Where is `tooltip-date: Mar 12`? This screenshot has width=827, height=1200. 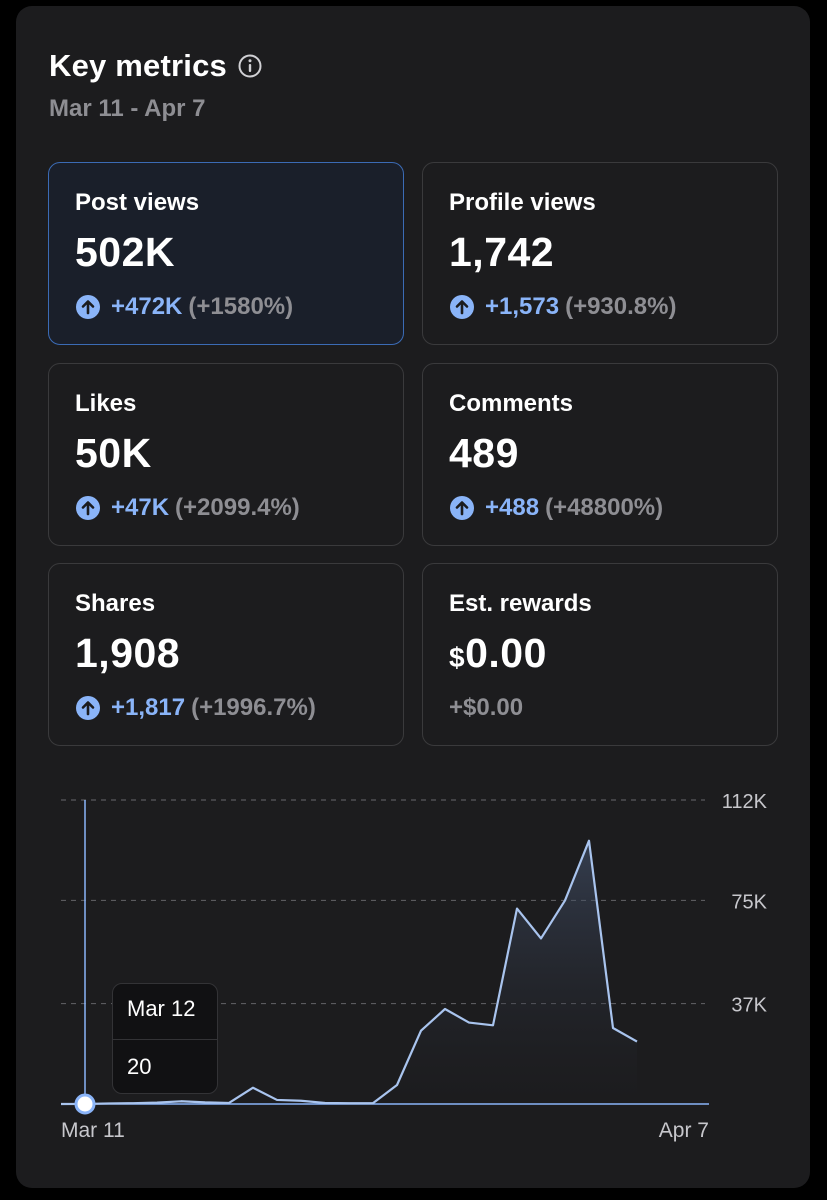
tooltip-date: Mar 12 is located at coordinates (161, 1008).